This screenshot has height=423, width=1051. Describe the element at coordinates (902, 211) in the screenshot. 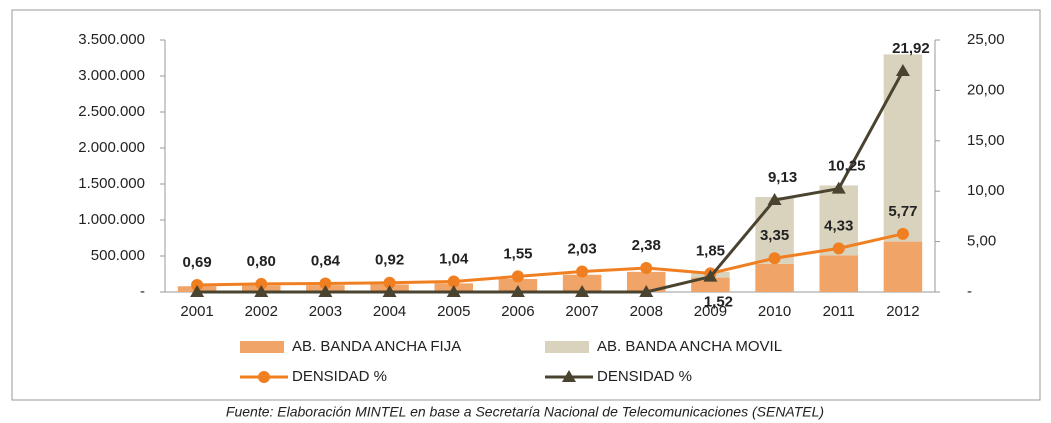

I see `data-label: 5,77` at that location.